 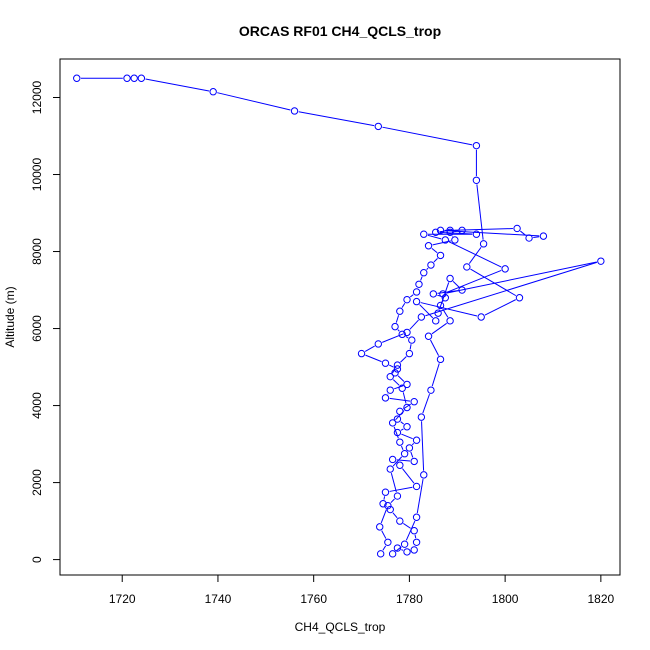 What do you see at coordinates (313, 599) in the screenshot?
I see `x-tick-label: 1760` at bounding box center [313, 599].